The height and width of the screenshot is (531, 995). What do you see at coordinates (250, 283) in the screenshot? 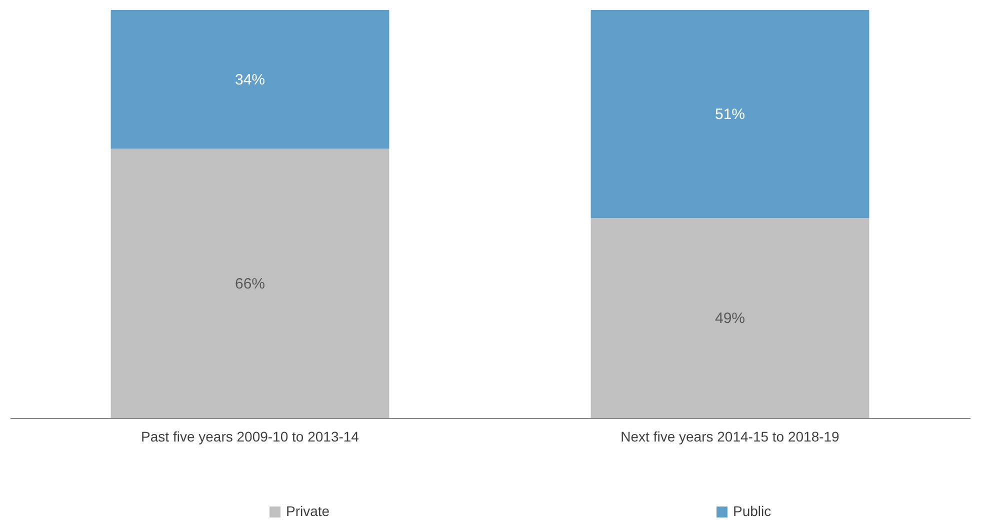
I see `data-label: 66%` at bounding box center [250, 283].